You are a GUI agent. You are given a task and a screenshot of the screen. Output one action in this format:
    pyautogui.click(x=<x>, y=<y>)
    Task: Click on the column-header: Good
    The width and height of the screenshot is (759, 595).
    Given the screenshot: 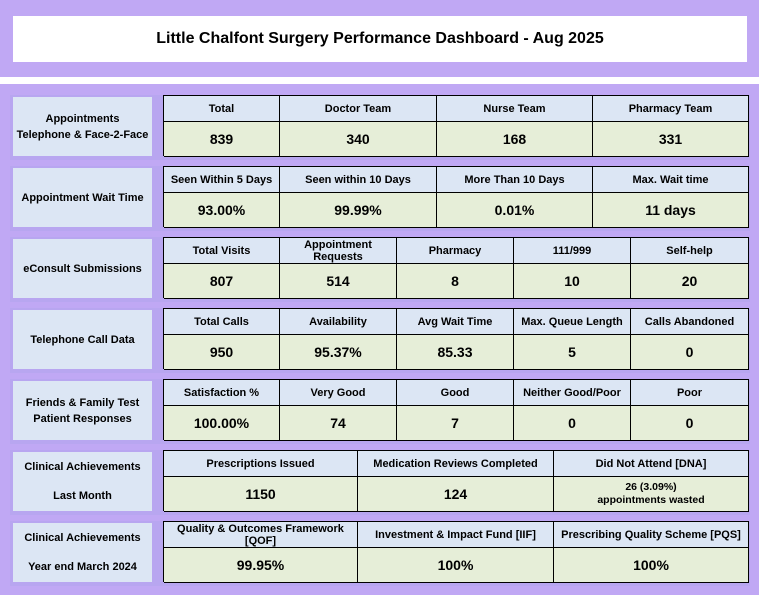 What is the action you would take?
    pyautogui.click(x=455, y=393)
    